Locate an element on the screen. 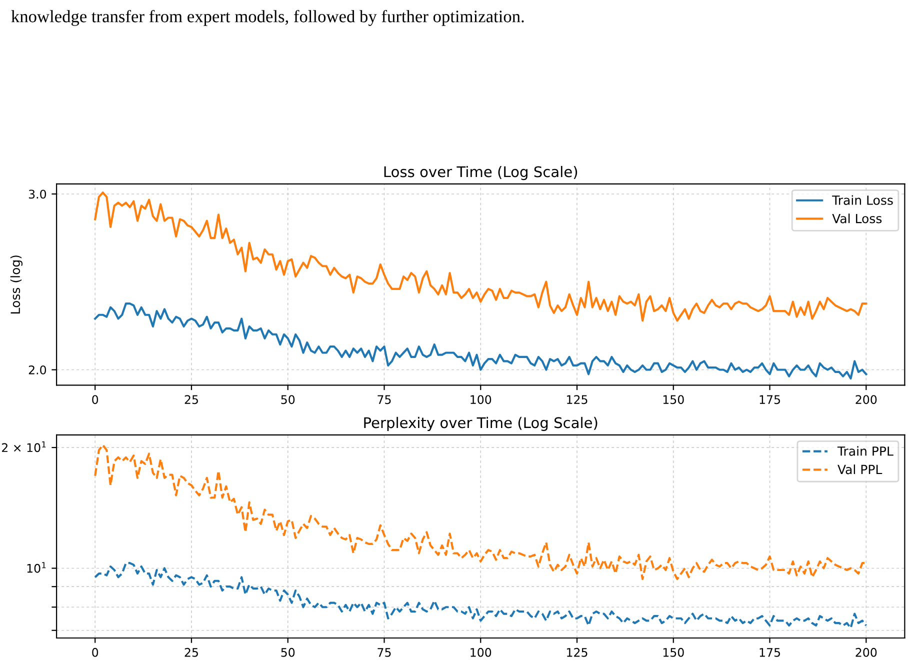 Image resolution: width=912 pixels, height=663 pixels. y-tick-label: 2.0 is located at coordinates (37, 369).